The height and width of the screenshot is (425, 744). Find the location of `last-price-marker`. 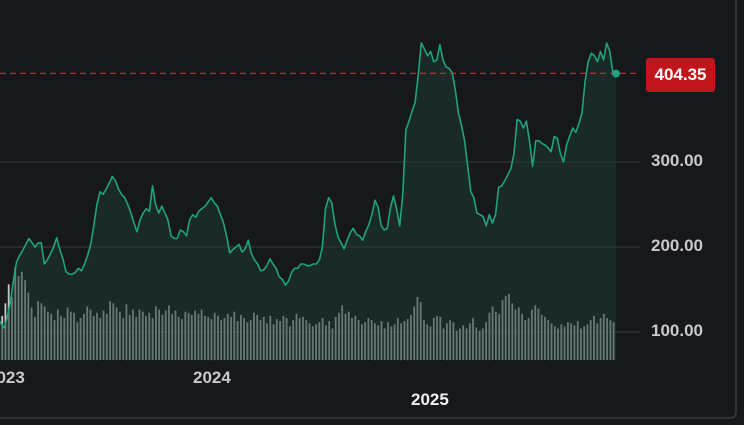

last-price-marker is located at coordinates (616, 73).